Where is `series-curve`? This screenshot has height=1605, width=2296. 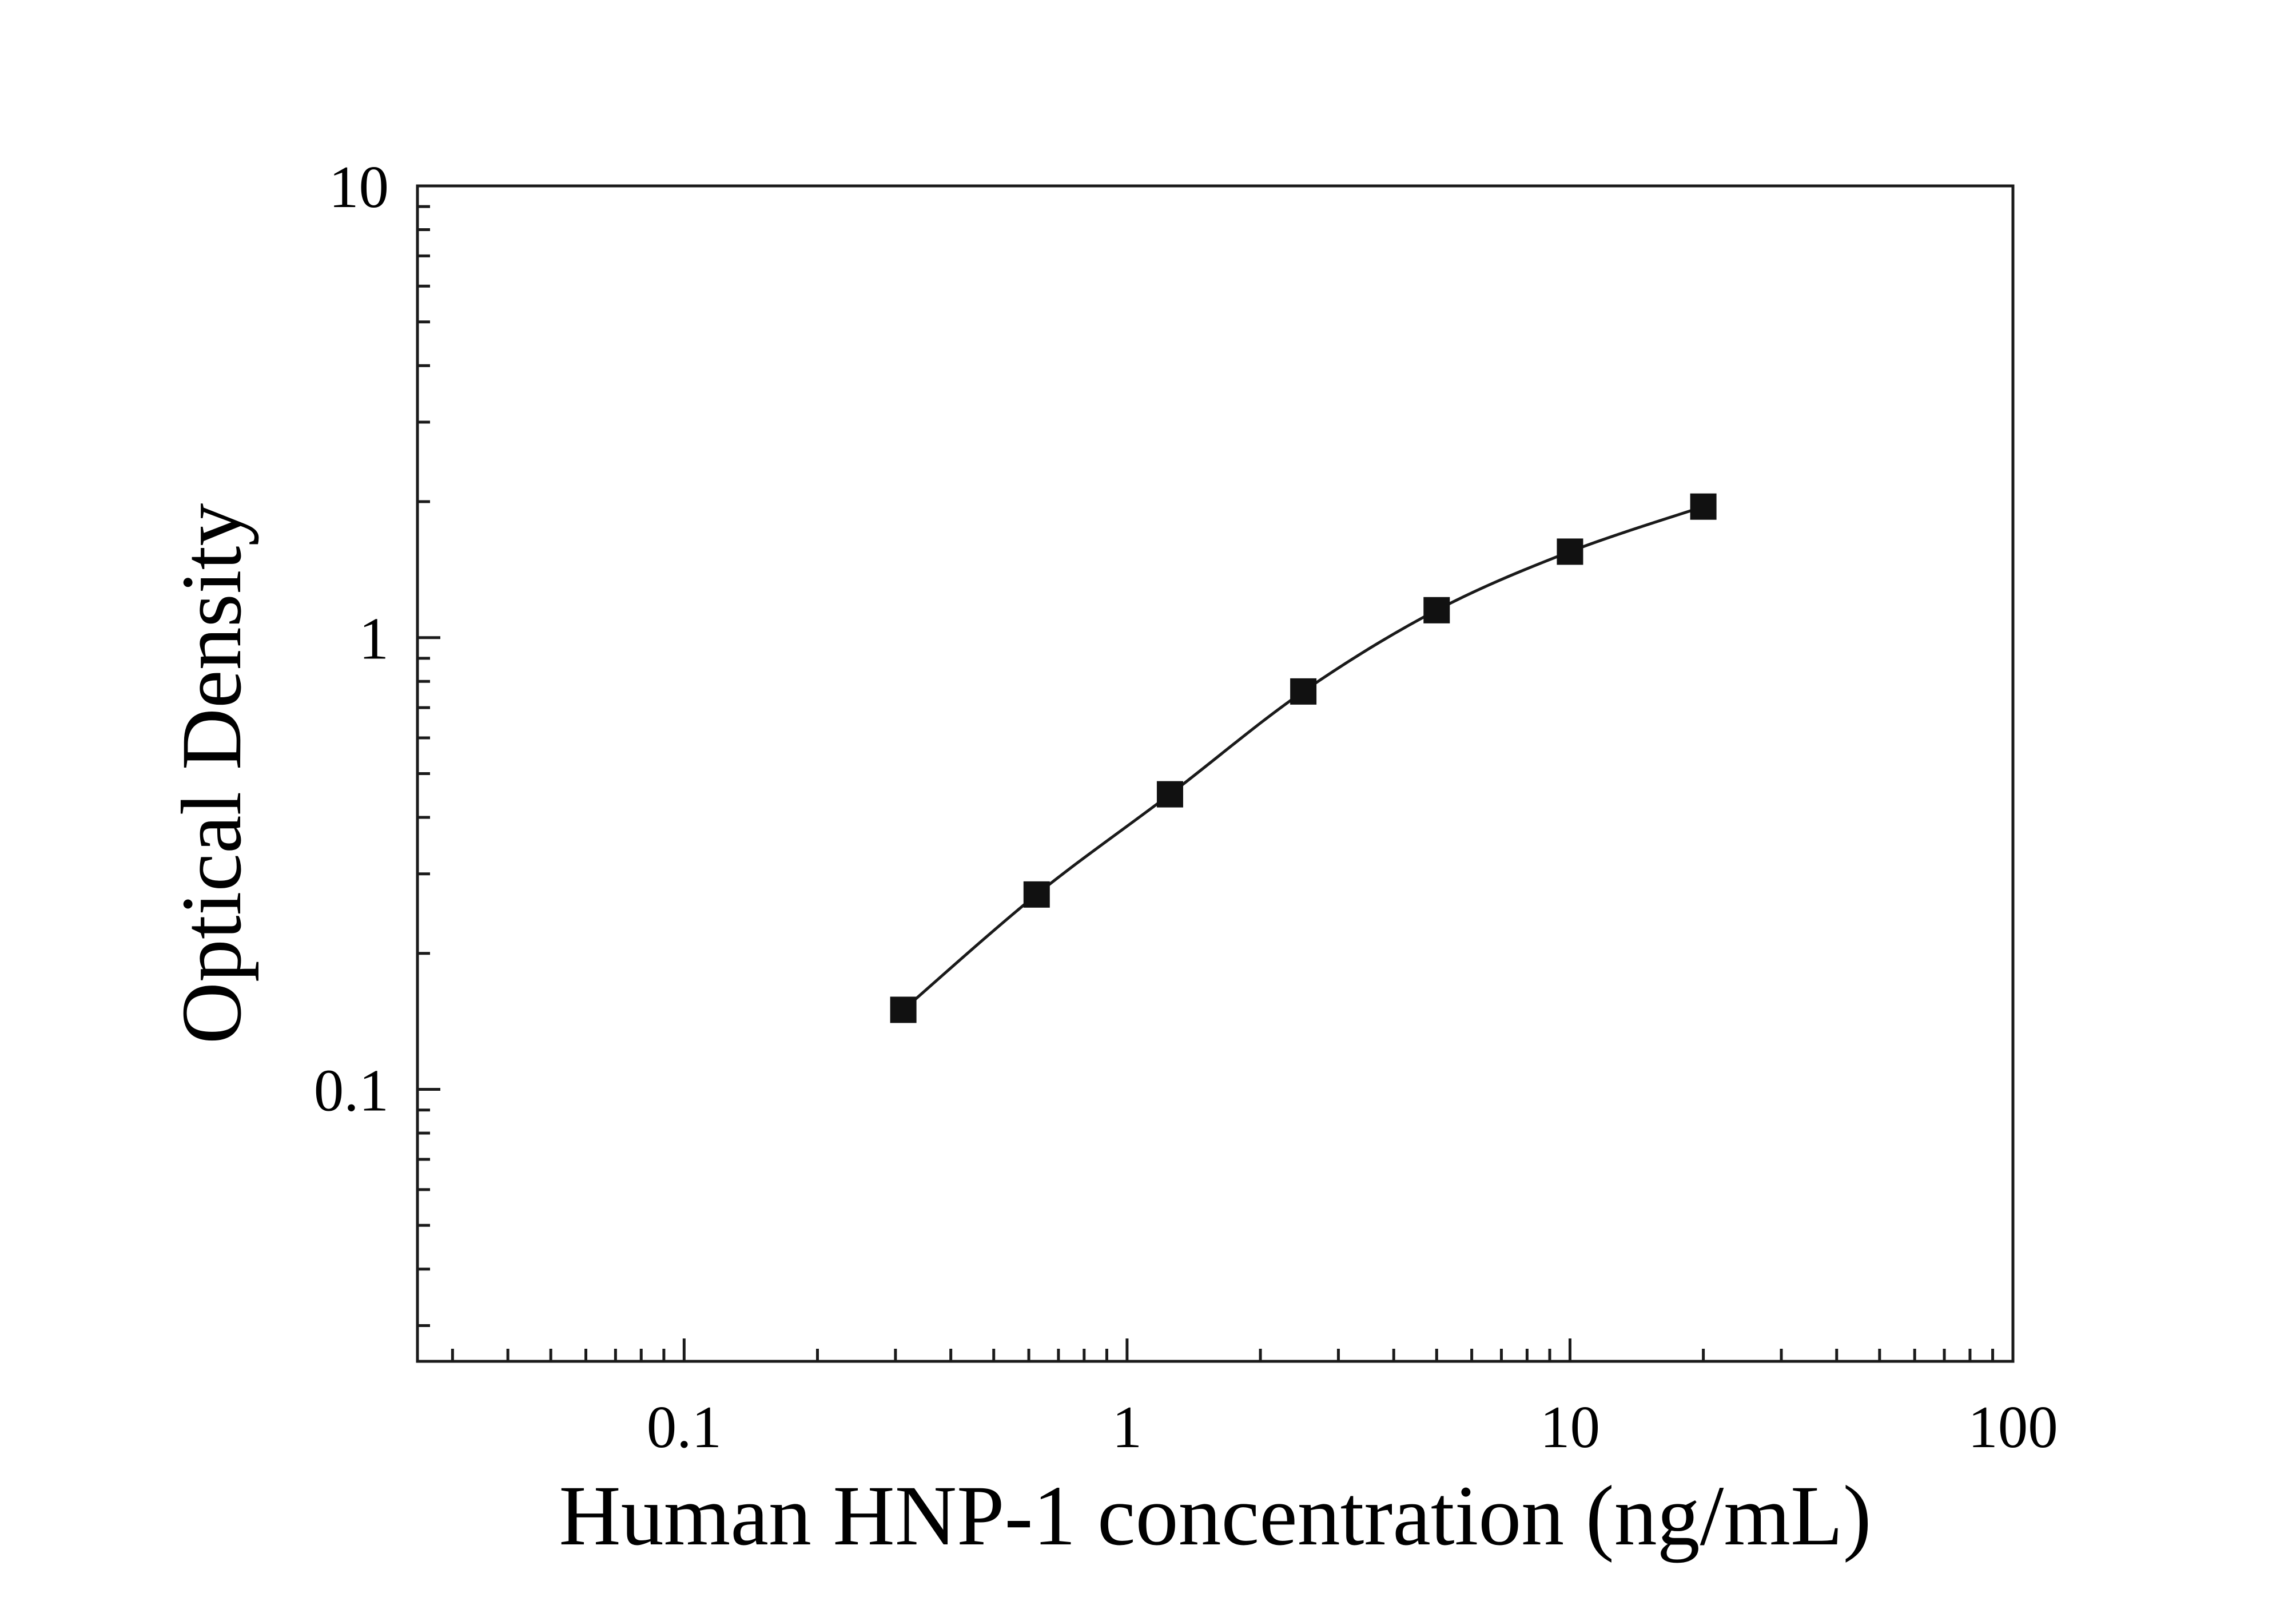 series-curve is located at coordinates (1303, 758).